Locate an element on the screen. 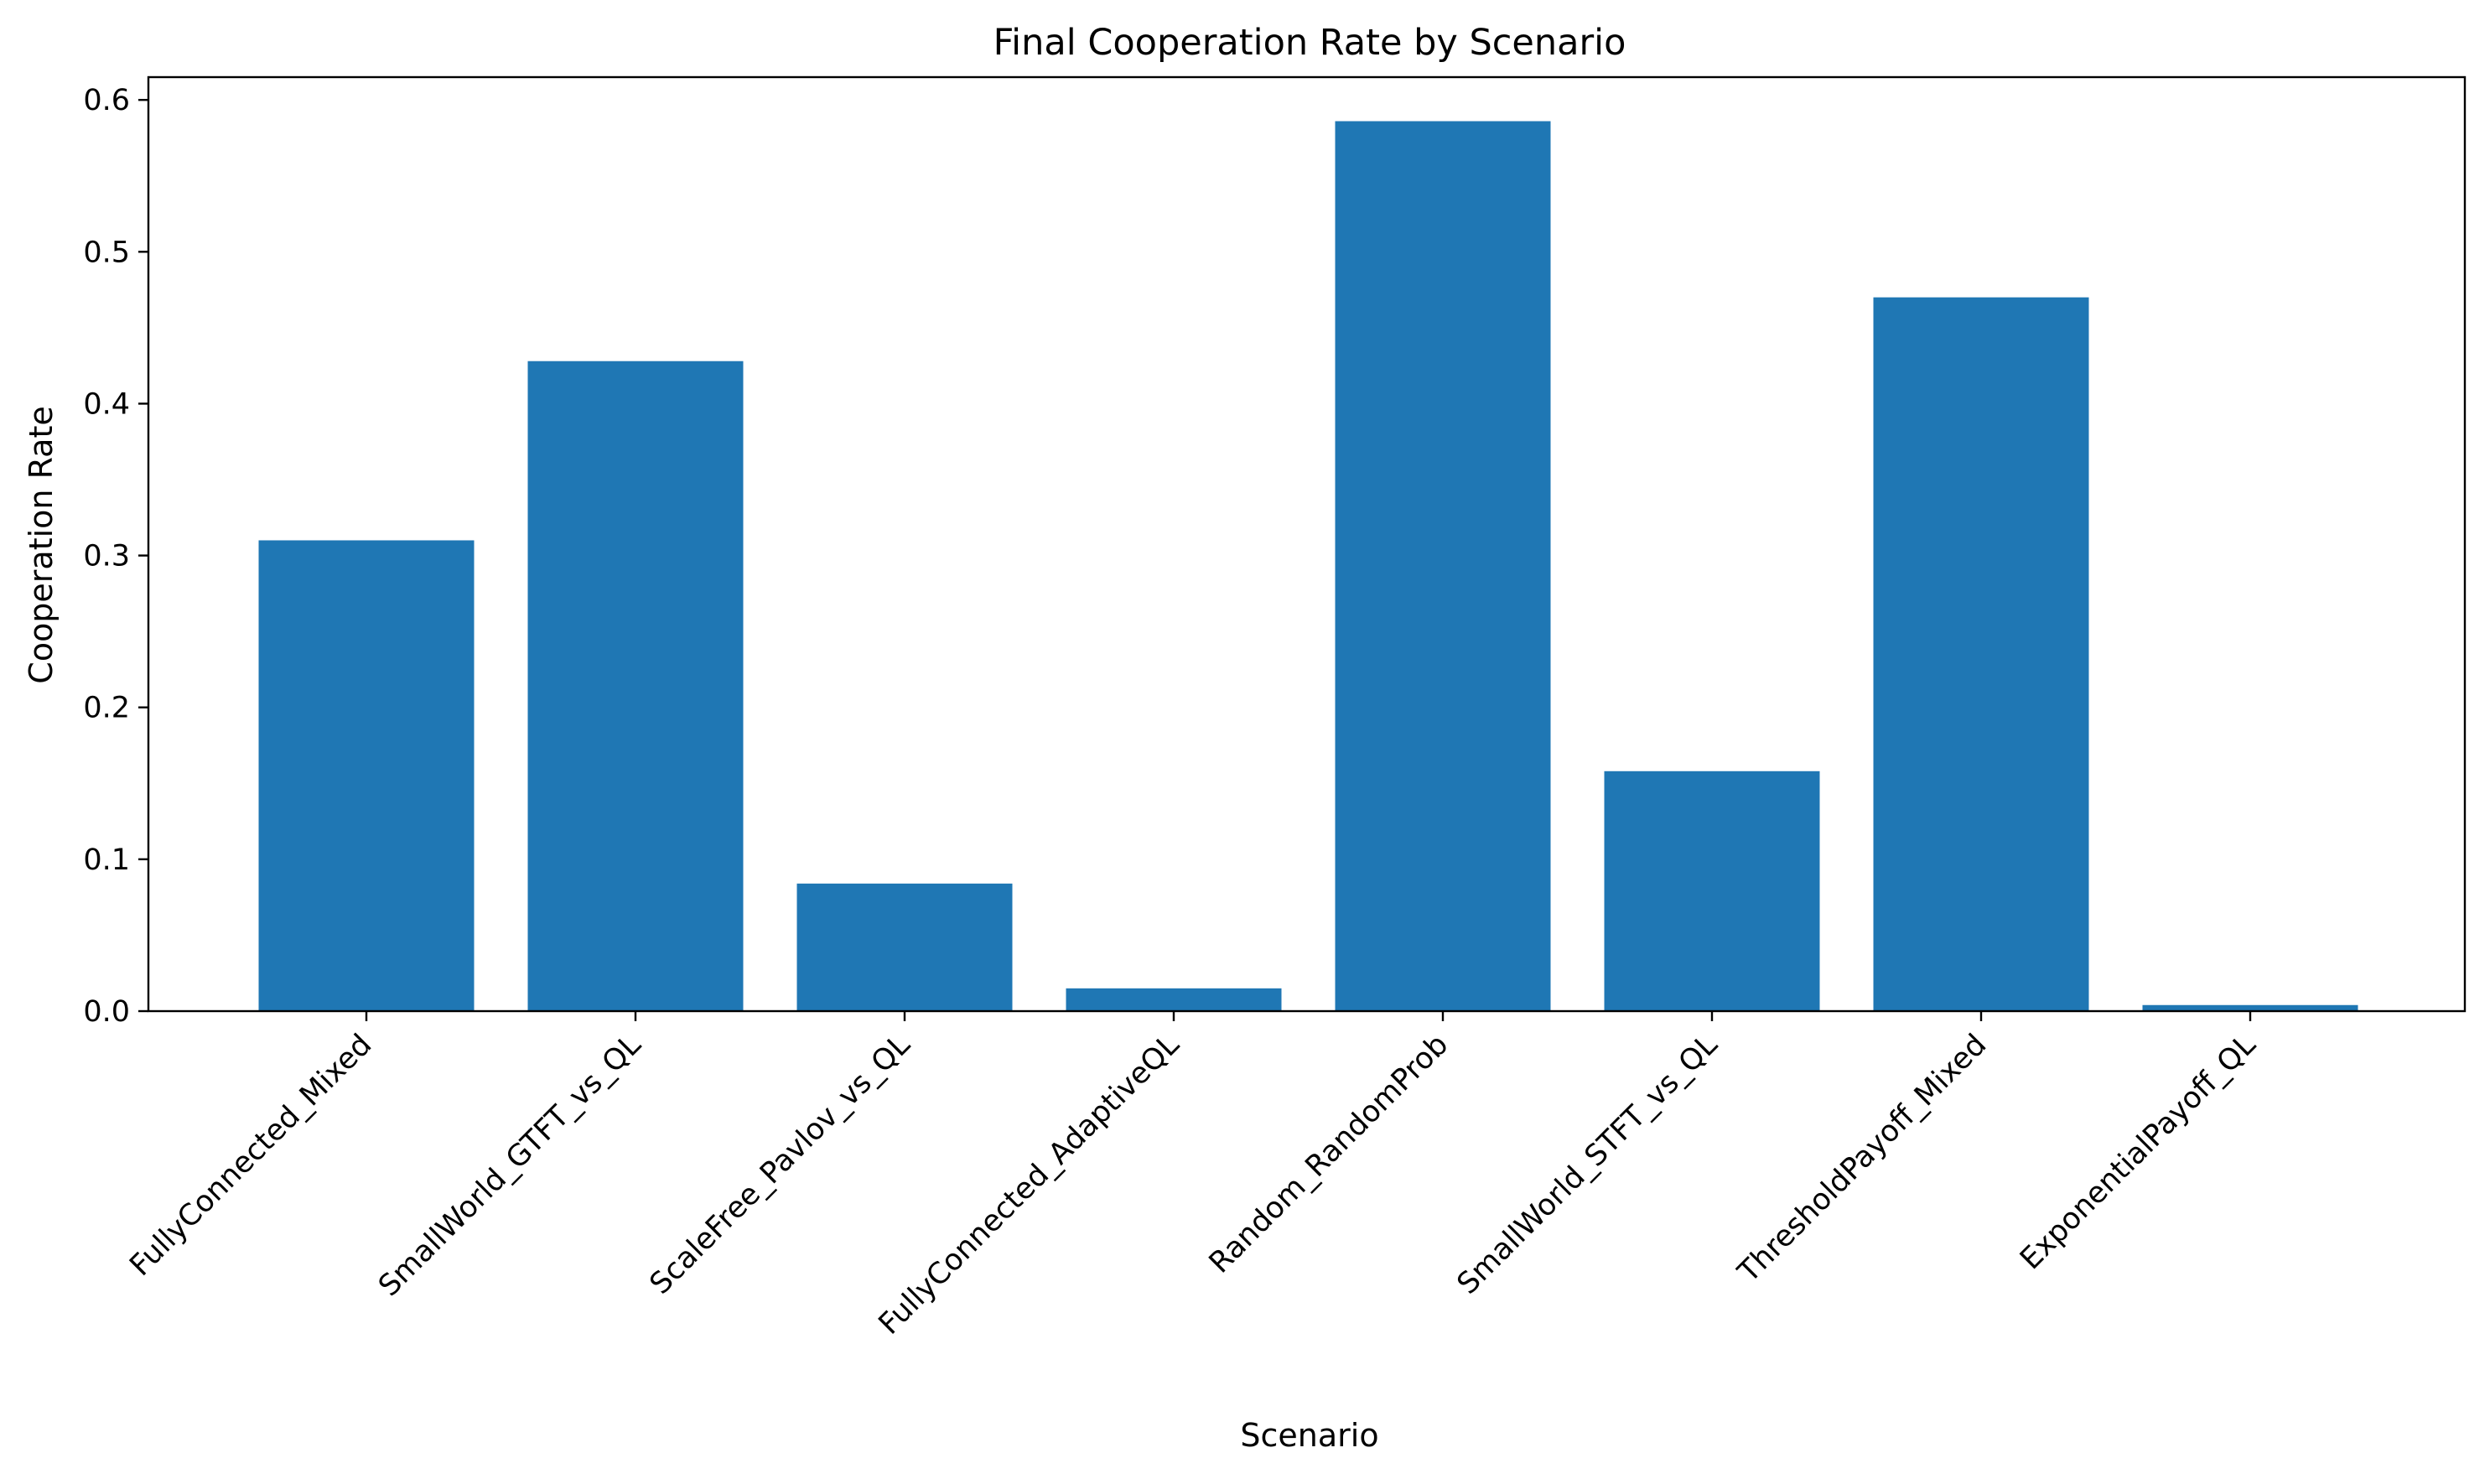 The width and height of the screenshot is (2490, 1484). bar-ThresholdPayoff_Mixed is located at coordinates (1981, 654).